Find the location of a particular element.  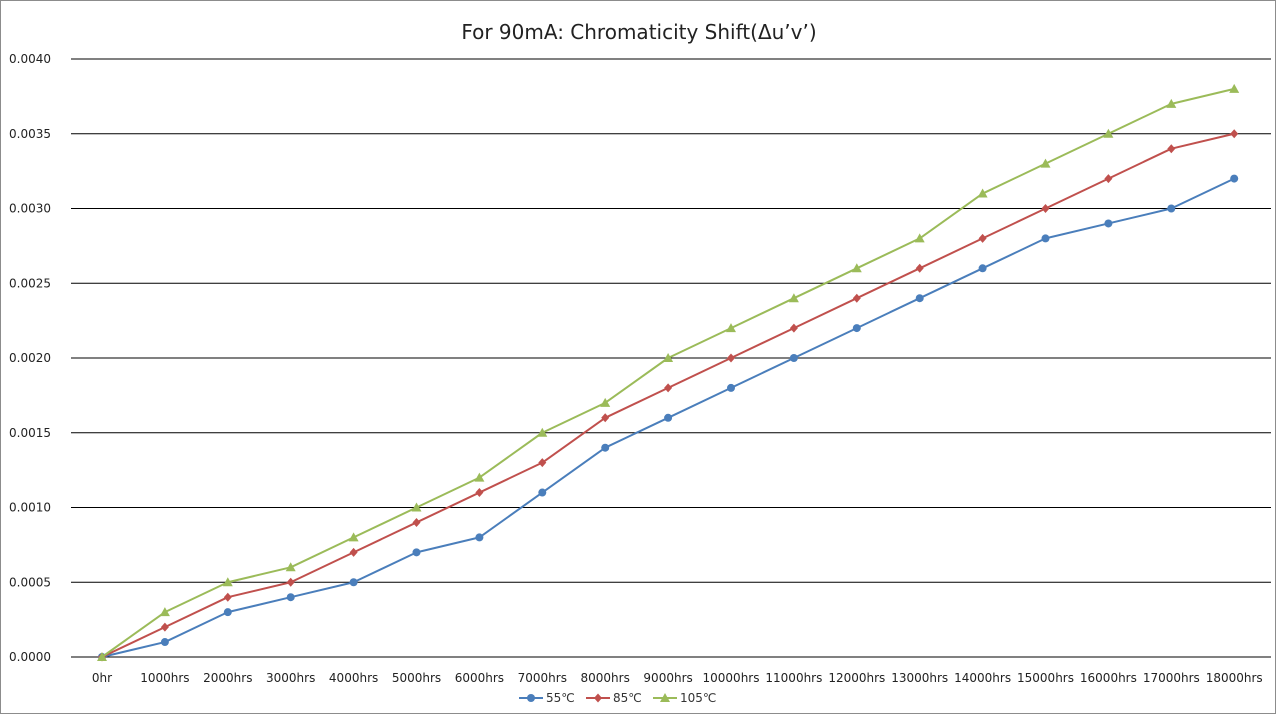

x-tick-label: 2000hrs is located at coordinates (227, 678).